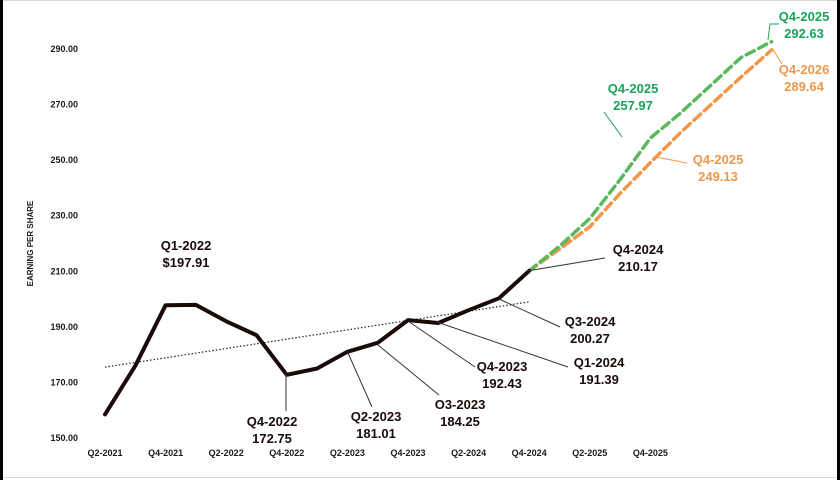 The width and height of the screenshot is (840, 480). What do you see at coordinates (186, 262) in the screenshot?
I see `data-label: $197.91` at bounding box center [186, 262].